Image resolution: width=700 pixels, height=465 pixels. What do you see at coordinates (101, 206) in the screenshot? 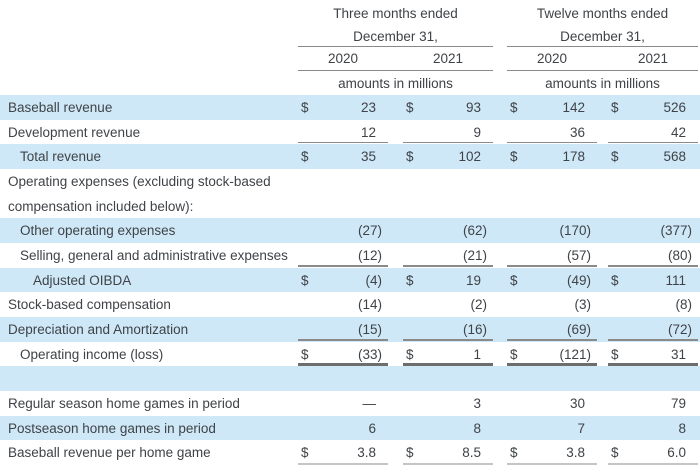
I see `row-label: compensation included below):` at bounding box center [101, 206].